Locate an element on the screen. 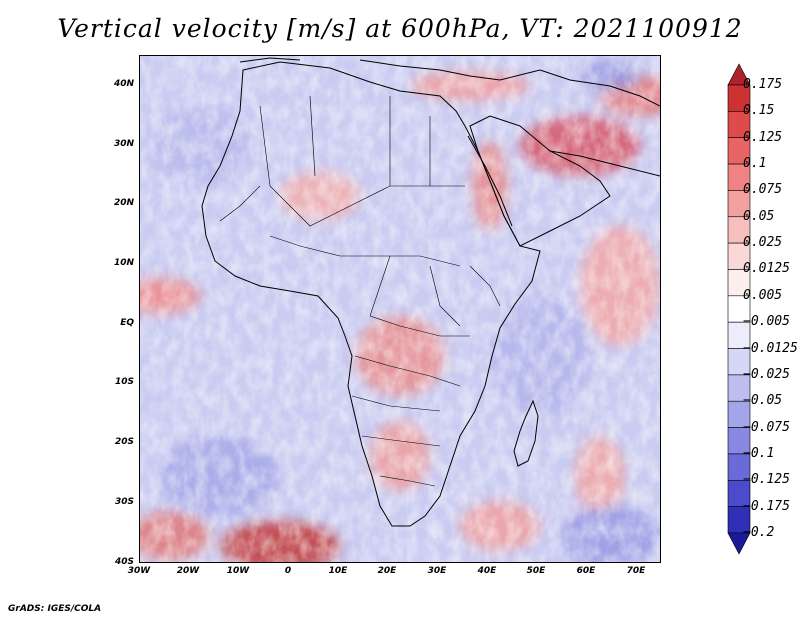 The image size is (800, 618). lat-label-10n: 10N is located at coordinates (123, 263).